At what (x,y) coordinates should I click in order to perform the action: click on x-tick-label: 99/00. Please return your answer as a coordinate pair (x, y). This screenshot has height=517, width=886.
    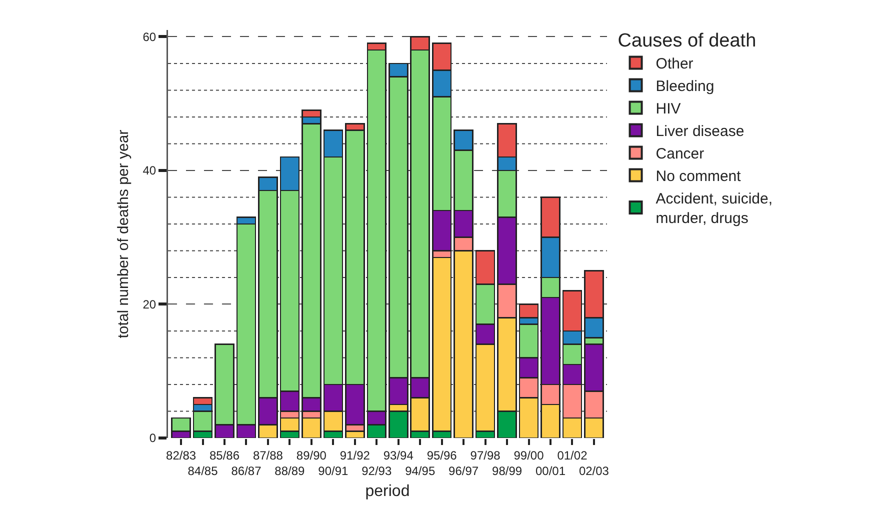
    Looking at the image, I should click on (529, 455).